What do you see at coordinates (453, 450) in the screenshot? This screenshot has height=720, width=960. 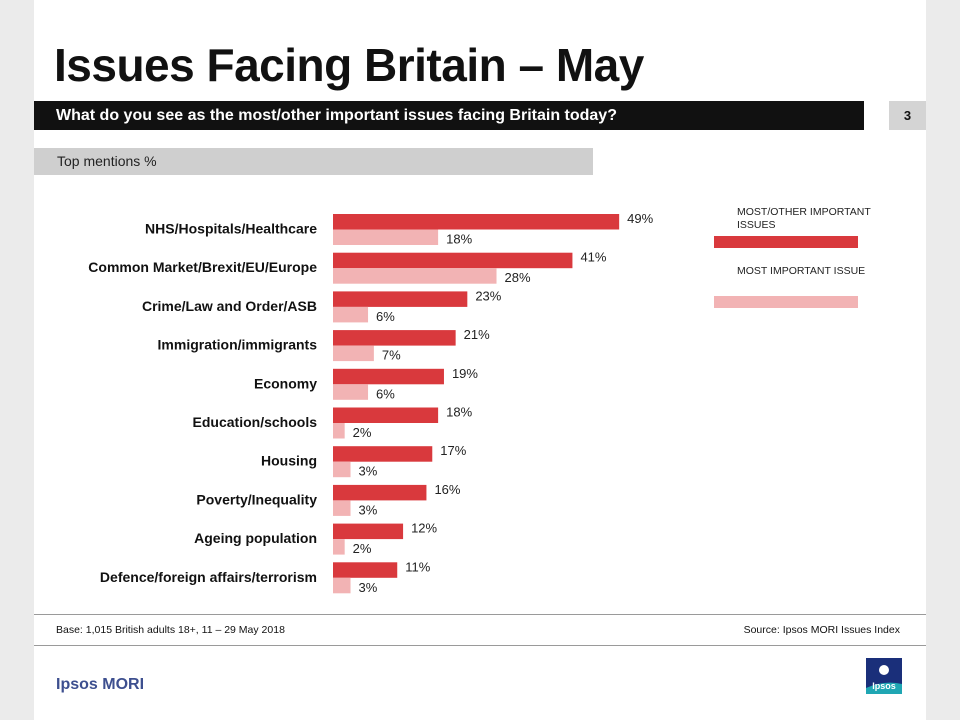 I see `data-label: 17%` at bounding box center [453, 450].